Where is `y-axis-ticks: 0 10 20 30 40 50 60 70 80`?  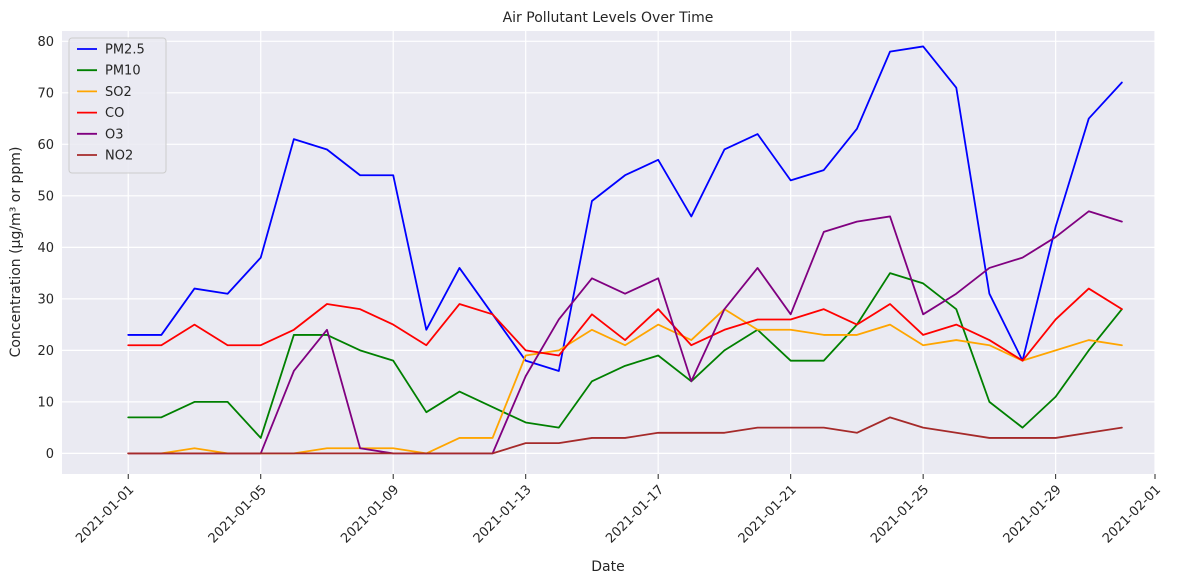
y-axis-ticks: 0 10 20 30 40 50 60 70 80 is located at coordinates (45, 248).